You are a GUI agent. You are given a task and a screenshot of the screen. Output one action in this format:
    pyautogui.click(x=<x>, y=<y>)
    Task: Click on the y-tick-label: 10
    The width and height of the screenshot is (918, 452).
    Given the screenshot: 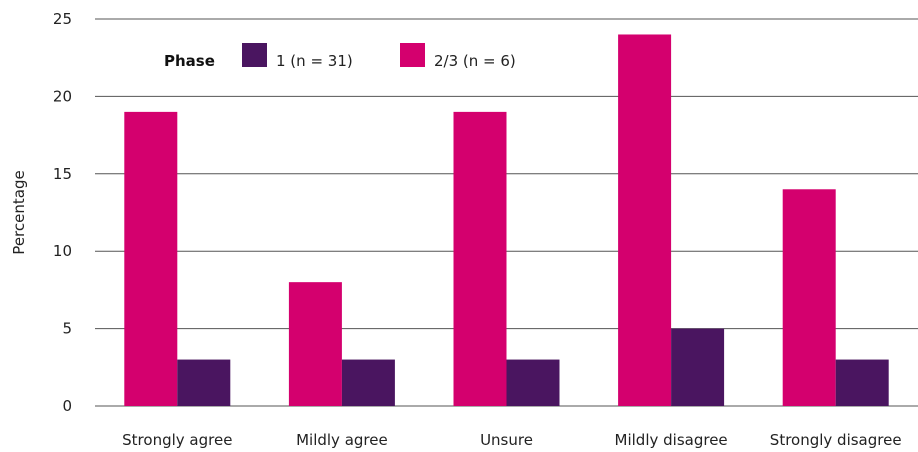 What is the action you would take?
    pyautogui.click(x=62, y=251)
    